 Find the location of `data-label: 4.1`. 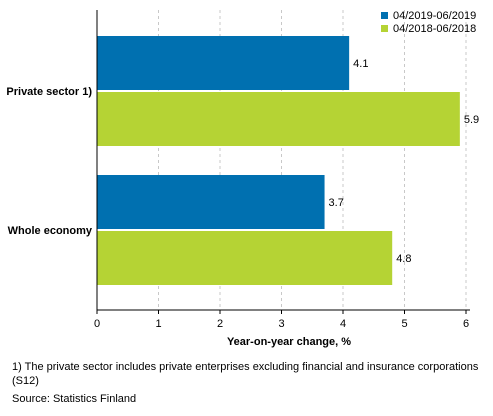

data-label: 4.1 is located at coordinates (360, 64).